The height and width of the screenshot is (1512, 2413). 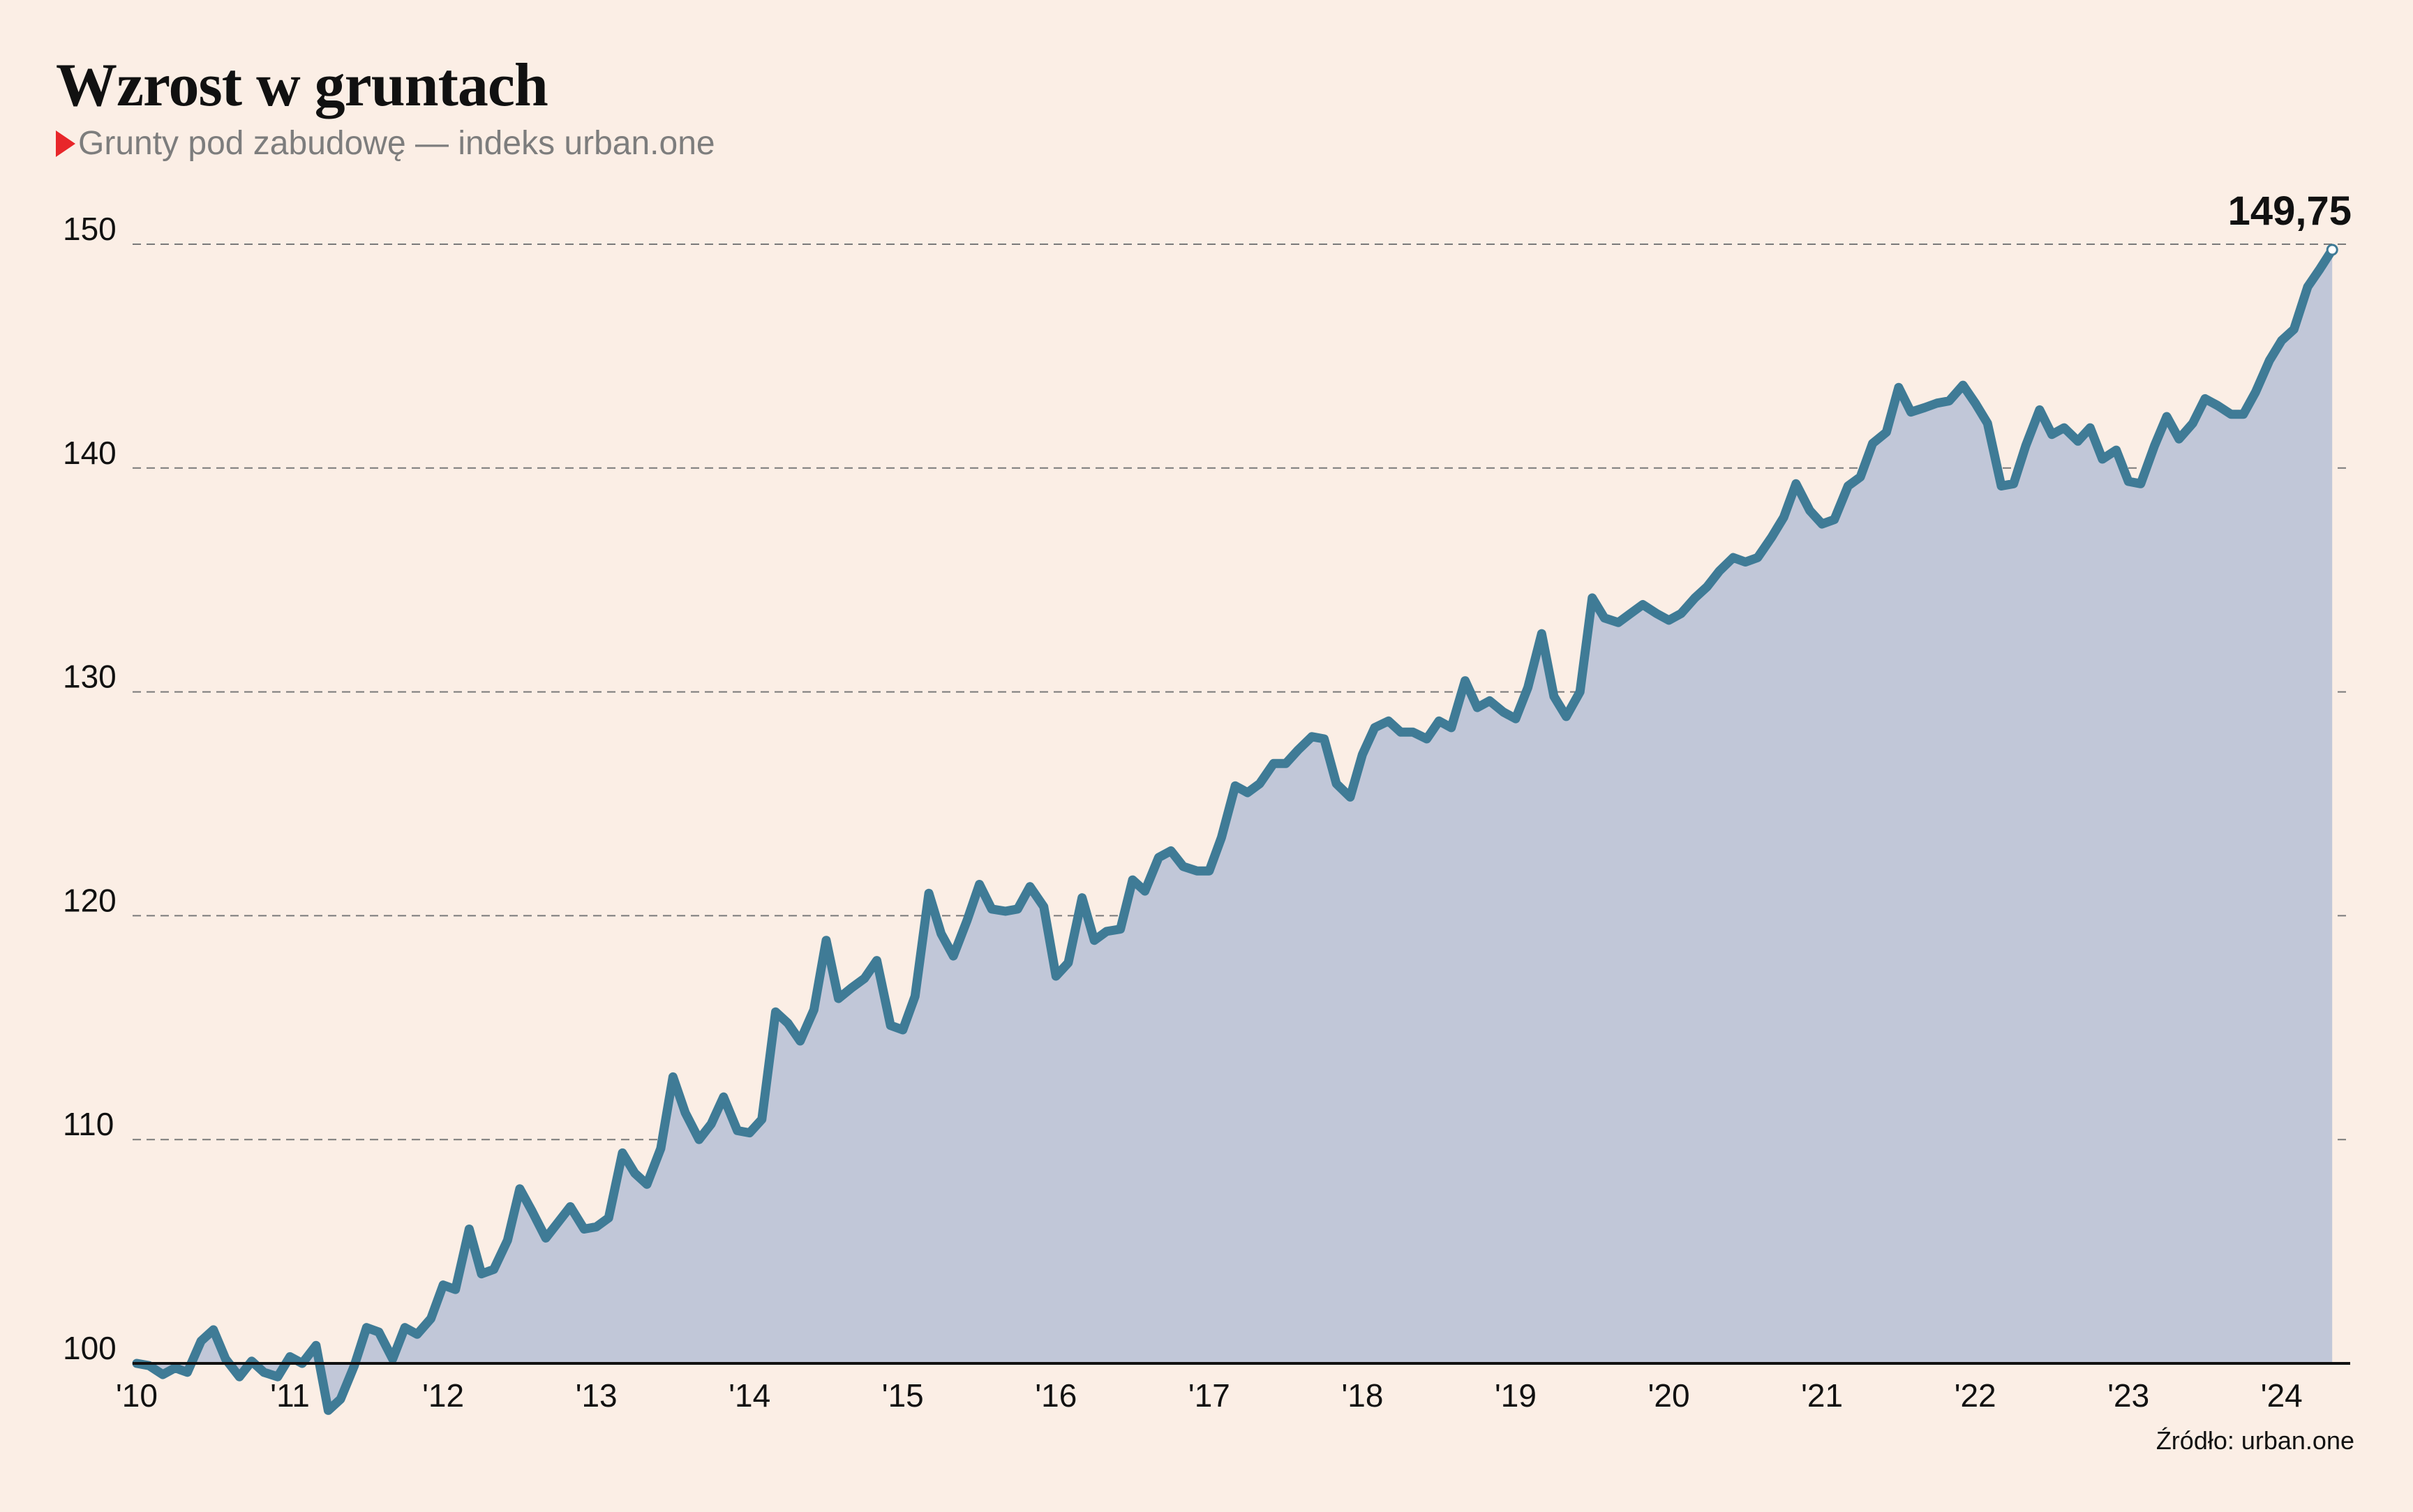 What do you see at coordinates (90, 677) in the screenshot?
I see `y-tick-label: 130` at bounding box center [90, 677].